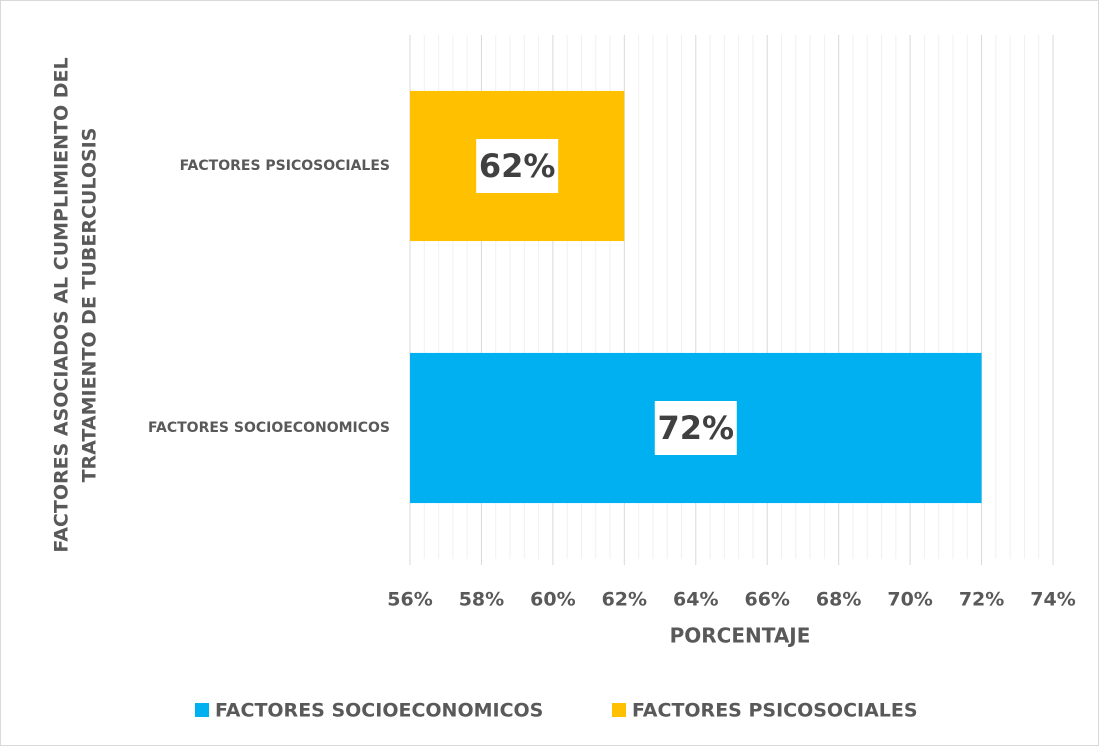 The image size is (1099, 746). I want to click on x-tick-label: 64%, so click(695, 600).